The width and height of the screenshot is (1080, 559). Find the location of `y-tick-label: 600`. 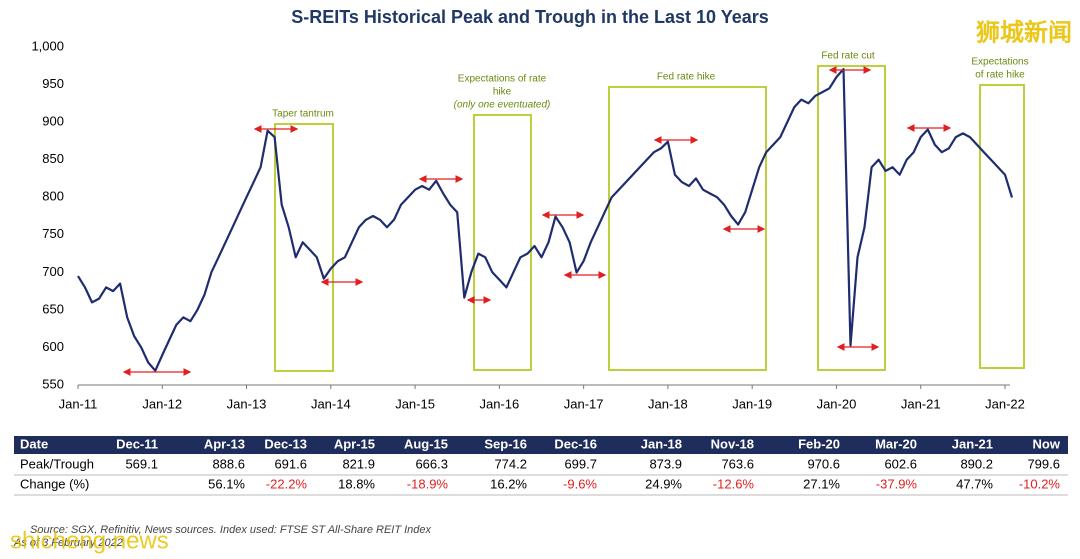

y-tick-label: 600 is located at coordinates (53, 346).